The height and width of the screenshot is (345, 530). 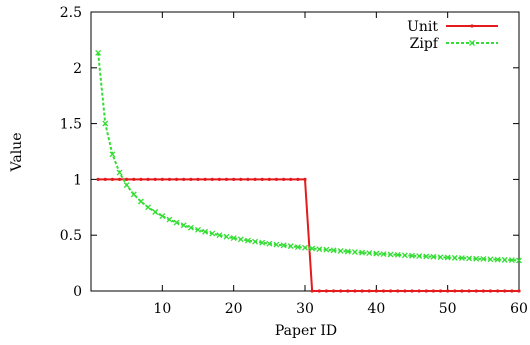 What do you see at coordinates (472, 43) in the screenshot?
I see `legend-marker-zipf` at bounding box center [472, 43].